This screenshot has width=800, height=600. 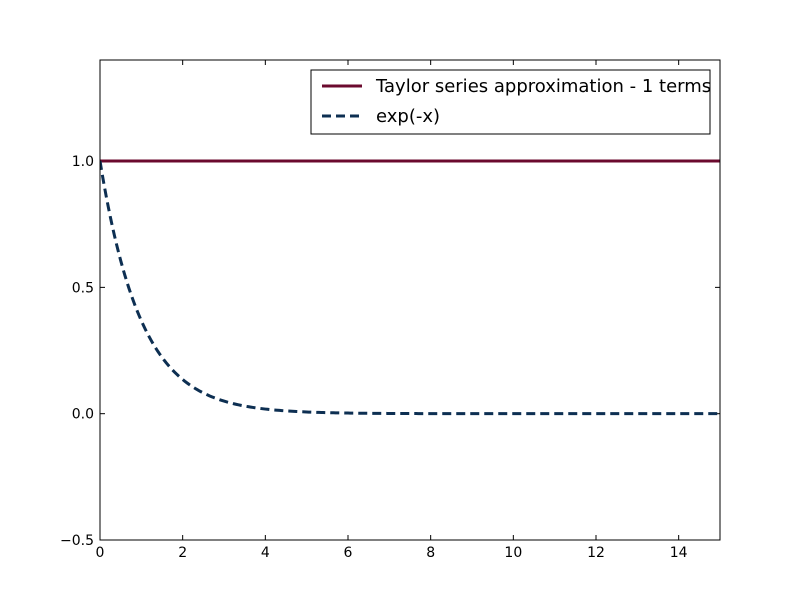 I want to click on y-tick-label: 1.0, so click(x=83, y=162).